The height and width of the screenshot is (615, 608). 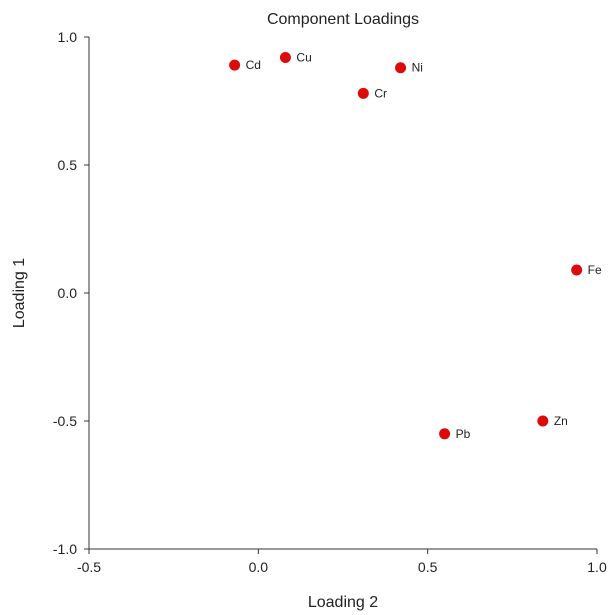 What do you see at coordinates (303, 57) in the screenshot?
I see `point-label-cu: Cu` at bounding box center [303, 57].